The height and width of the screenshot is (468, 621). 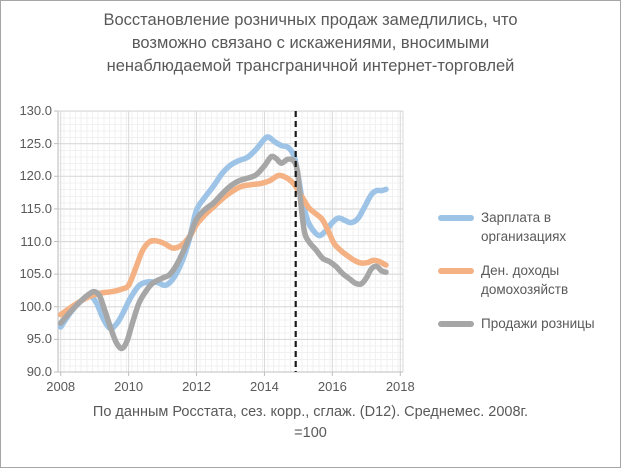 I want to click on x-tick-label: 2012, so click(x=196, y=386).